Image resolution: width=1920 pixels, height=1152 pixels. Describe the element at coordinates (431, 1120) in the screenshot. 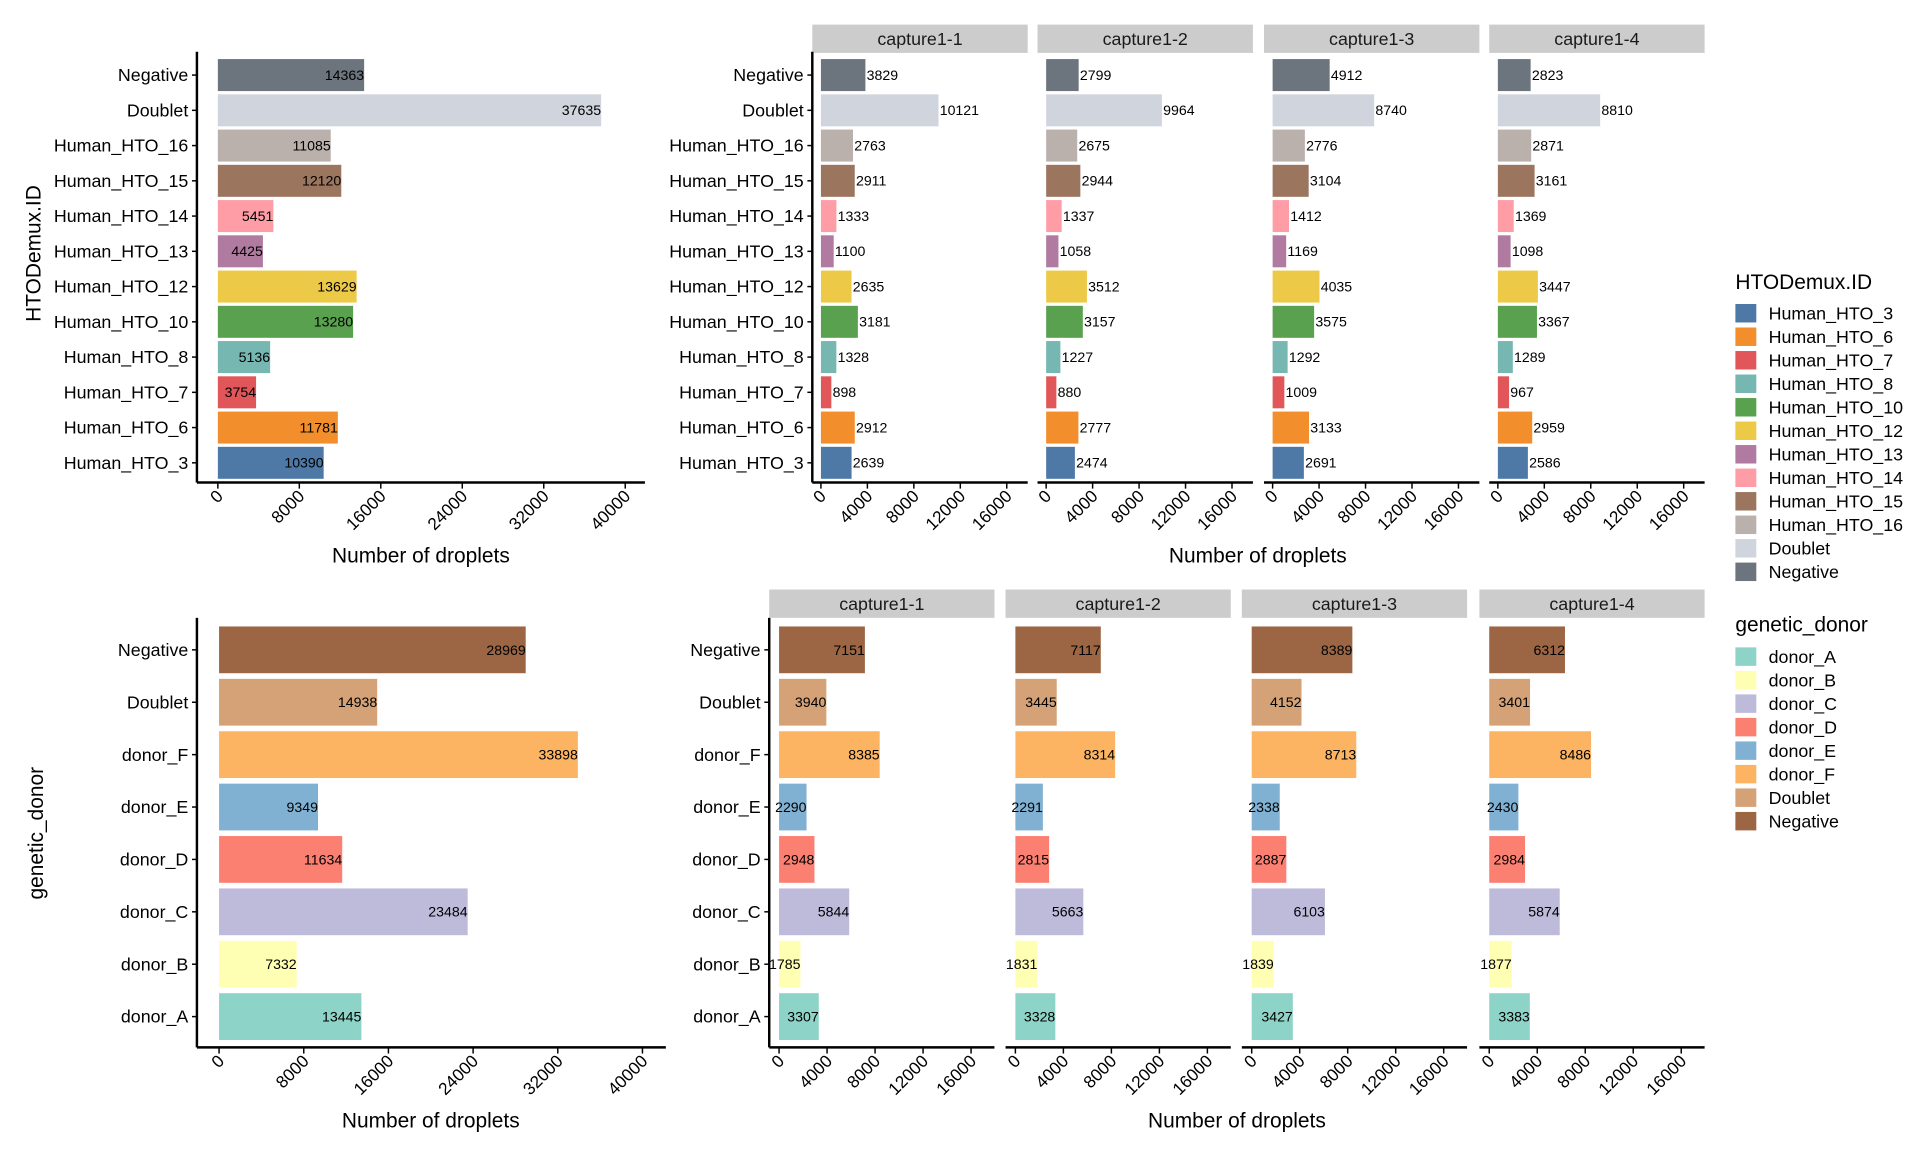

I see `x-axis-title-donor-total: Number of droplets` at that location.